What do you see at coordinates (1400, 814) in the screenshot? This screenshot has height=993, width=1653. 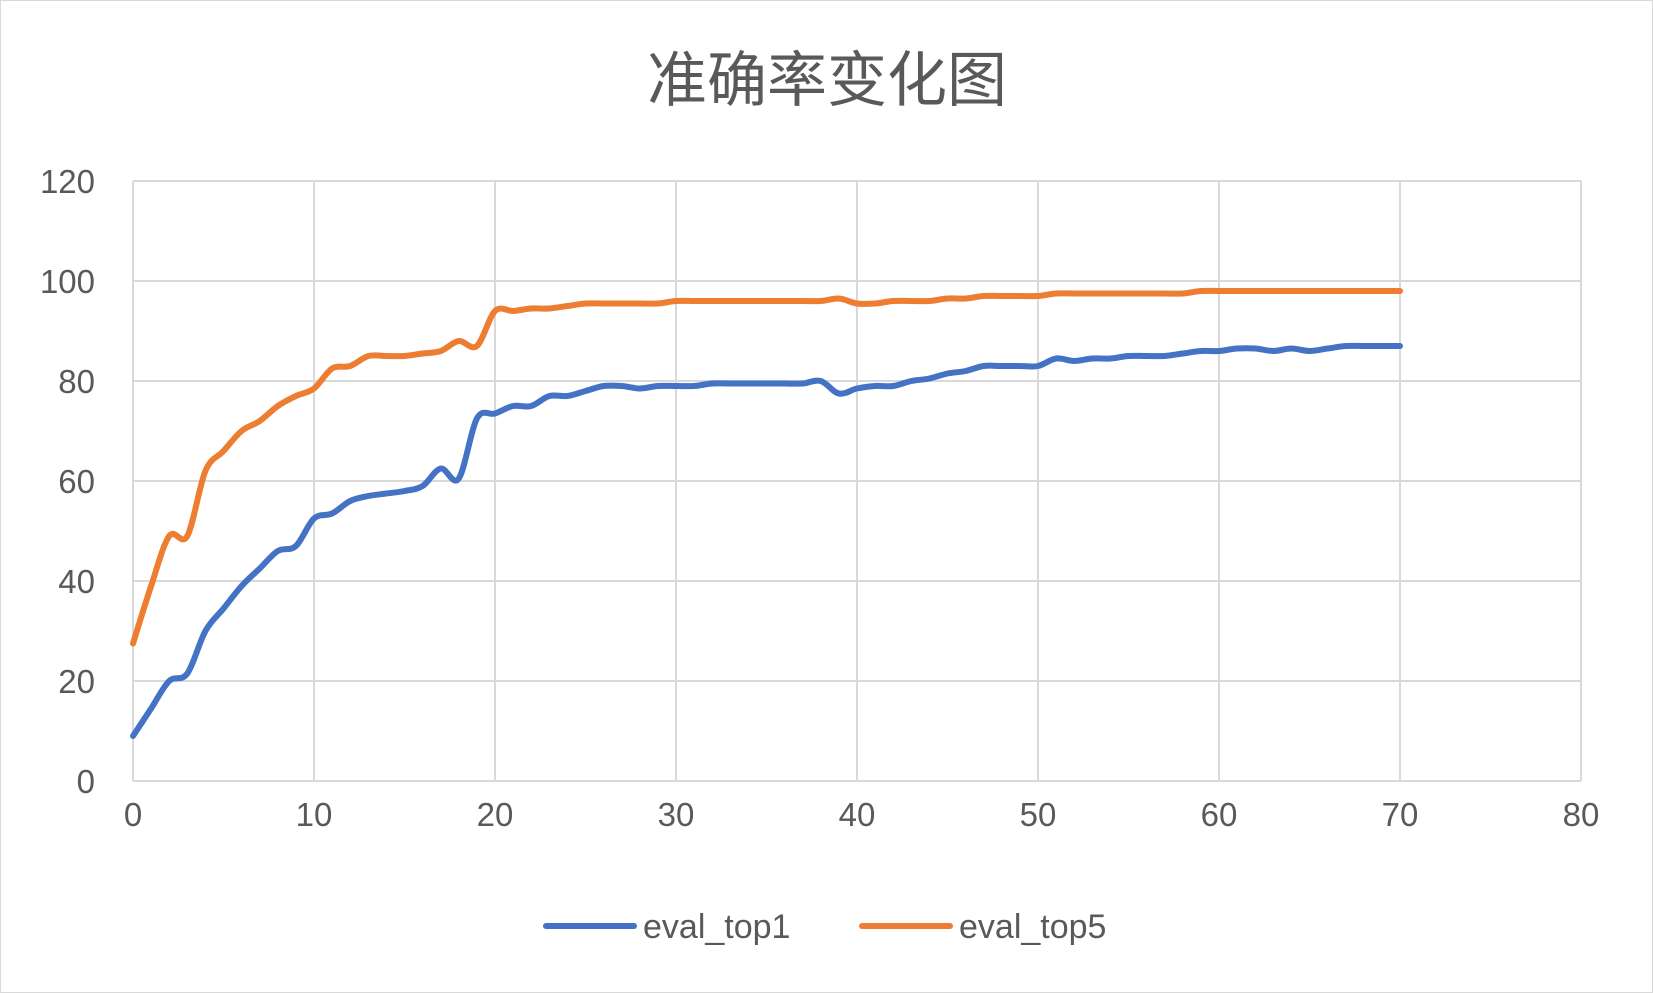 I see `x-tick-label-70: 70` at bounding box center [1400, 814].